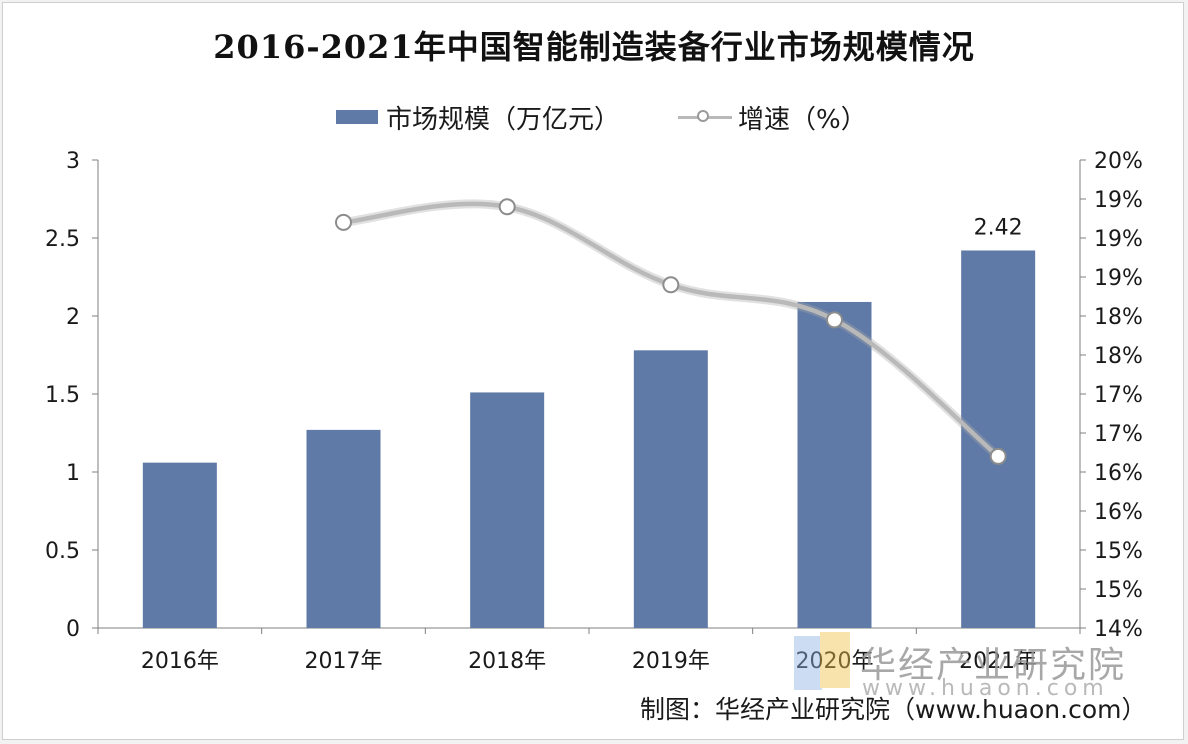 This screenshot has width=1188, height=744. Describe the element at coordinates (73, 317) in the screenshot. I see `y-left-tick-label: 2` at that location.